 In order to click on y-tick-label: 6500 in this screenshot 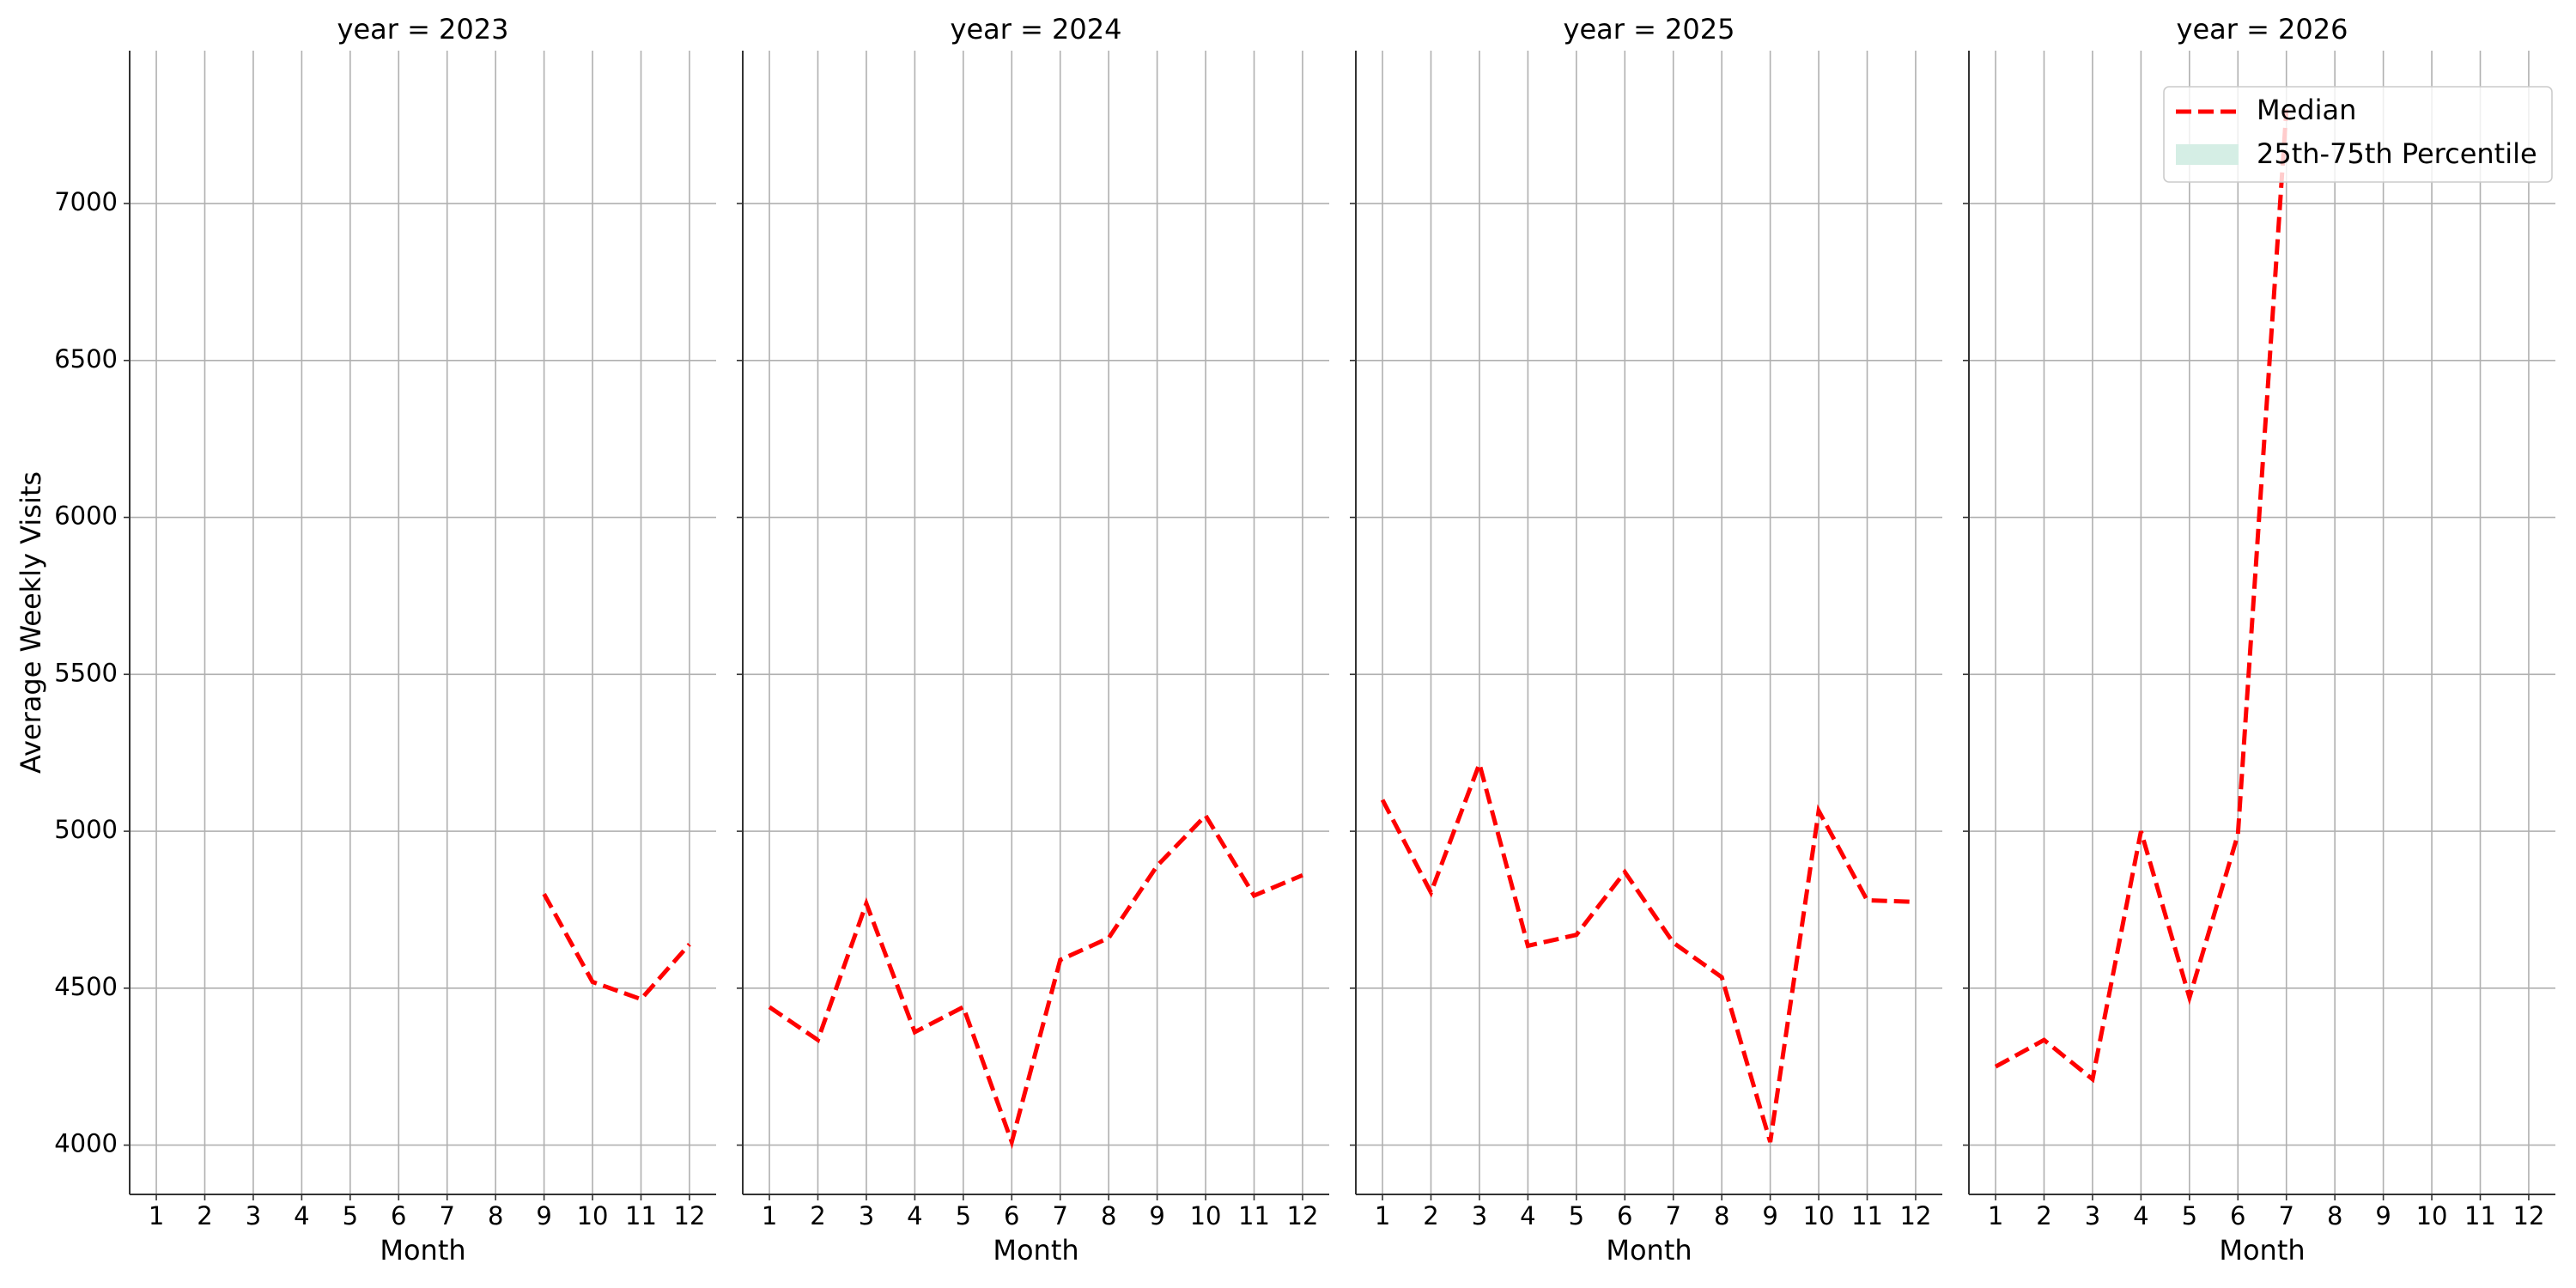, I will do `click(86, 359)`.